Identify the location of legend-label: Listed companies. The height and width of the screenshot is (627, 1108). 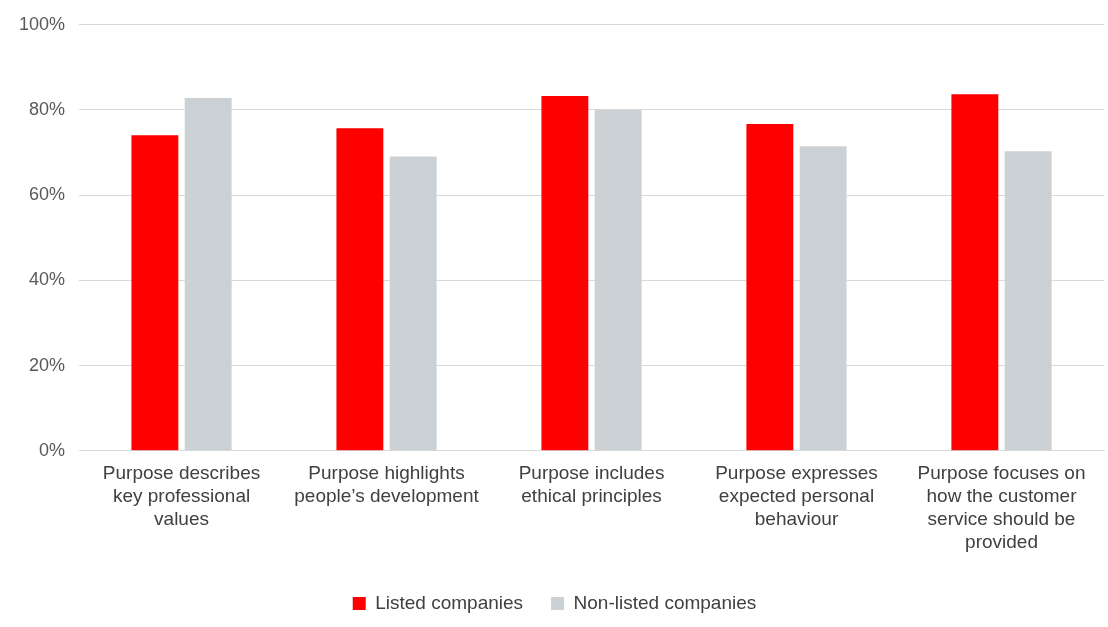
(449, 602).